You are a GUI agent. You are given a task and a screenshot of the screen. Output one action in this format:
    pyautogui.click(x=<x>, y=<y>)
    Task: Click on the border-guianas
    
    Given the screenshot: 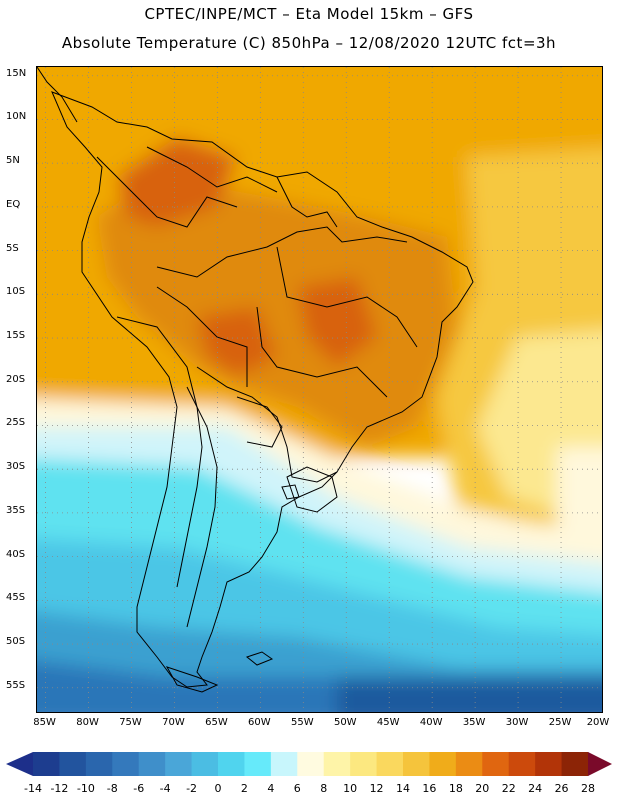 What is the action you would take?
    pyautogui.click(x=307, y=202)
    